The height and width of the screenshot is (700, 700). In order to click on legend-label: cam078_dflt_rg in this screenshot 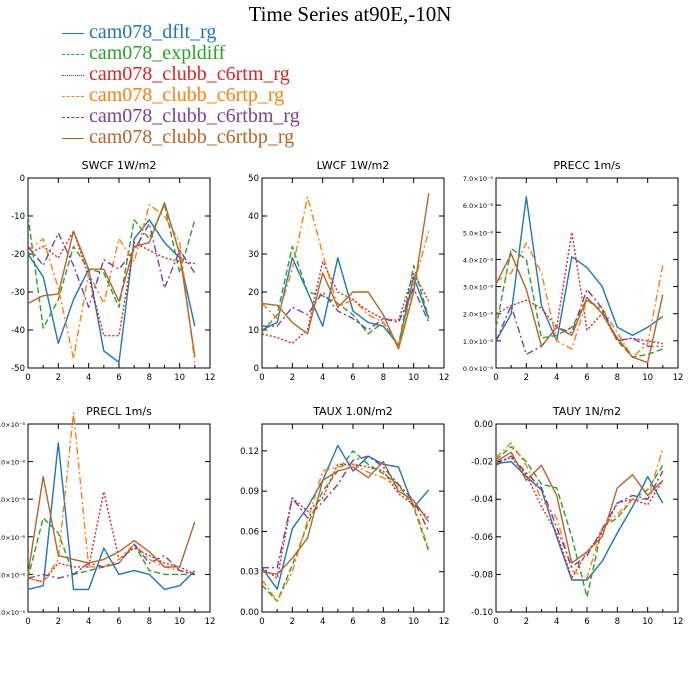, I will do `click(153, 32)`.